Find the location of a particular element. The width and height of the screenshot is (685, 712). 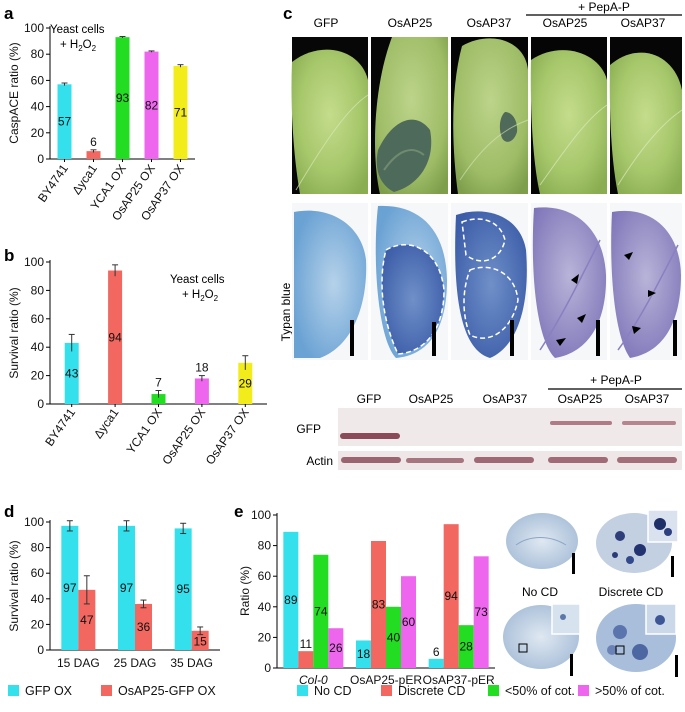

data-label: 82 is located at coordinates (152, 105).